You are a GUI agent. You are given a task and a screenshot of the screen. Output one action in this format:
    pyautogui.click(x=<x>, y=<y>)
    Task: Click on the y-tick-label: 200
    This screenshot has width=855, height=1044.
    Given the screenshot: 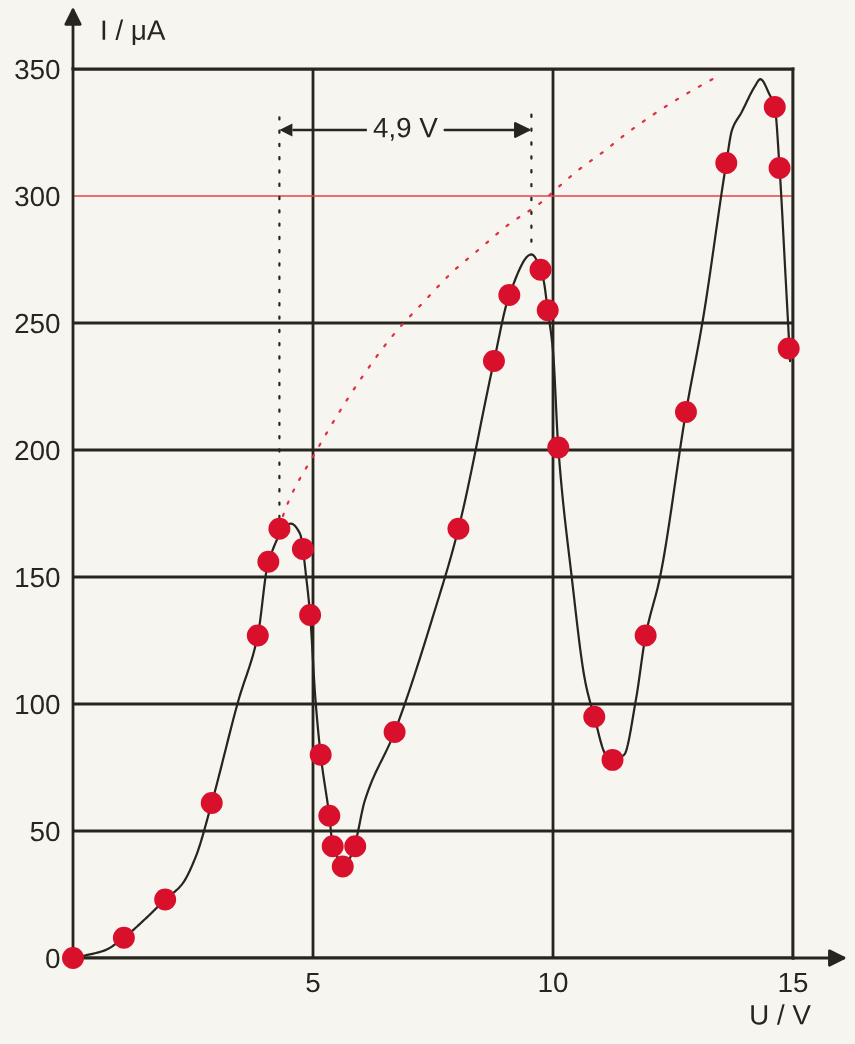 What is the action you would take?
    pyautogui.click(x=37, y=450)
    